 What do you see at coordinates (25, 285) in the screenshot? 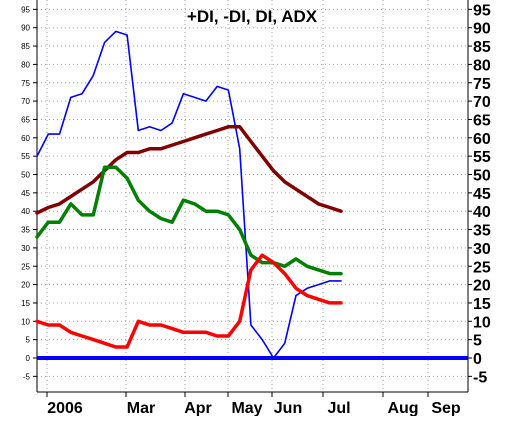
I see `left-tick-label: 20` at bounding box center [25, 285].